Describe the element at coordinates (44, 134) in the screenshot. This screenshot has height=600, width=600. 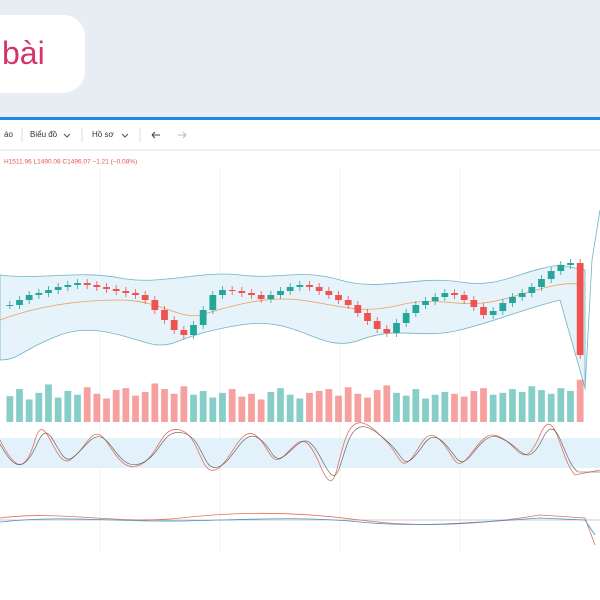
I see `toolbar-item: Biểu đồ` at that location.